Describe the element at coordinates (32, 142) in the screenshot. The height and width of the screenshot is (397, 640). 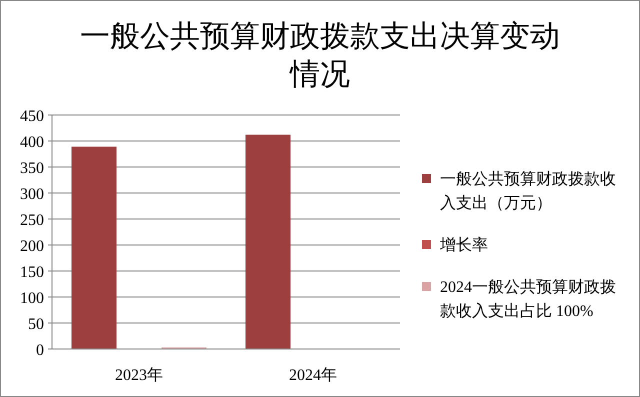
I see `y-tick-label: 400` at that location.